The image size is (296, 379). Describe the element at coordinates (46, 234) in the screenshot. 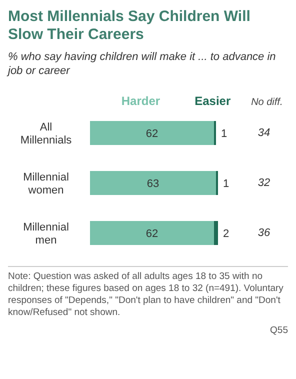

I see `y-tick-label: Millennial men` at that location.